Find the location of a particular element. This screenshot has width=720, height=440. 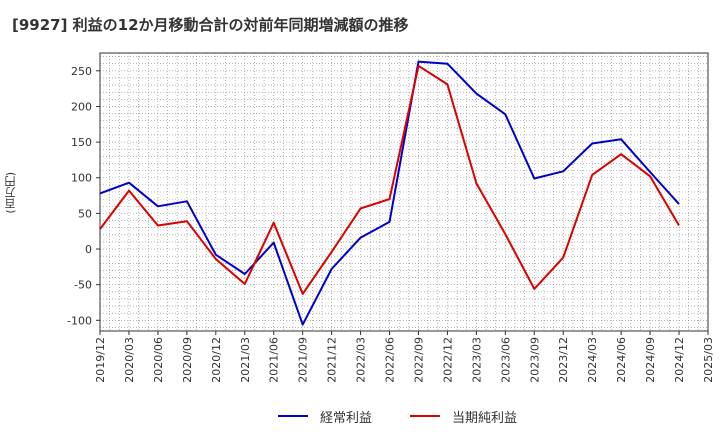

x-tick-label: 2021/09 is located at coordinates (303, 360).